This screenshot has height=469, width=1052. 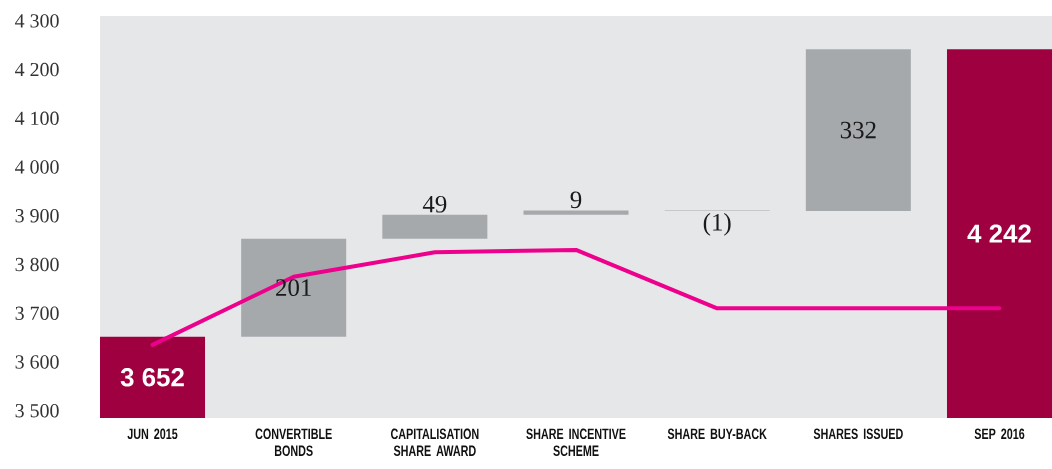 What do you see at coordinates (293, 442) in the screenshot?
I see `x-tick-label: CONVERTIBLE BONDS` at bounding box center [293, 442].